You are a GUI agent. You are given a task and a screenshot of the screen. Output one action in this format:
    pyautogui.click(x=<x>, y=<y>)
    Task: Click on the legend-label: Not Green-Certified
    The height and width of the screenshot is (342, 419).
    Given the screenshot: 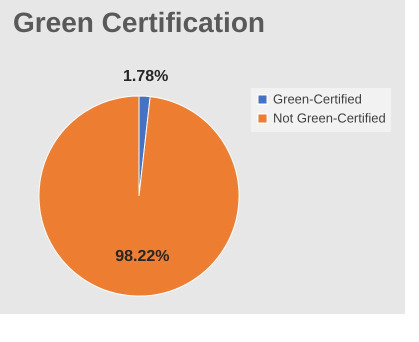 What is the action you would take?
    pyautogui.click(x=329, y=118)
    